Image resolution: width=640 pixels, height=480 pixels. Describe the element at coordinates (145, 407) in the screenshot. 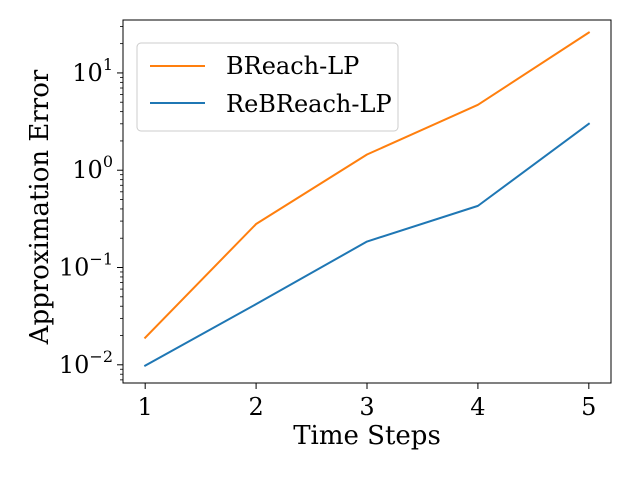

I see `x-tick-label: 1` at that location.